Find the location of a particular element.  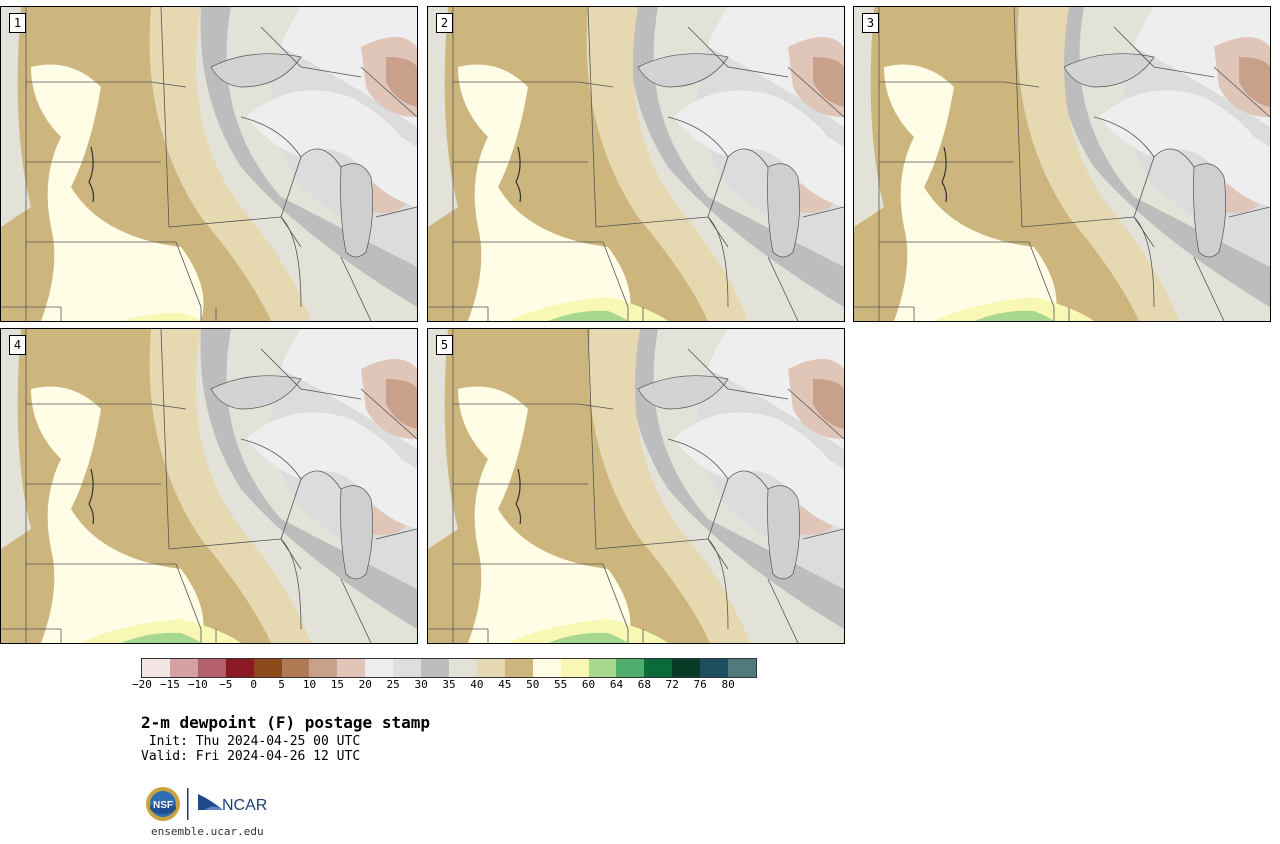

colorbar-tick-label: 20 is located at coordinates (365, 684).